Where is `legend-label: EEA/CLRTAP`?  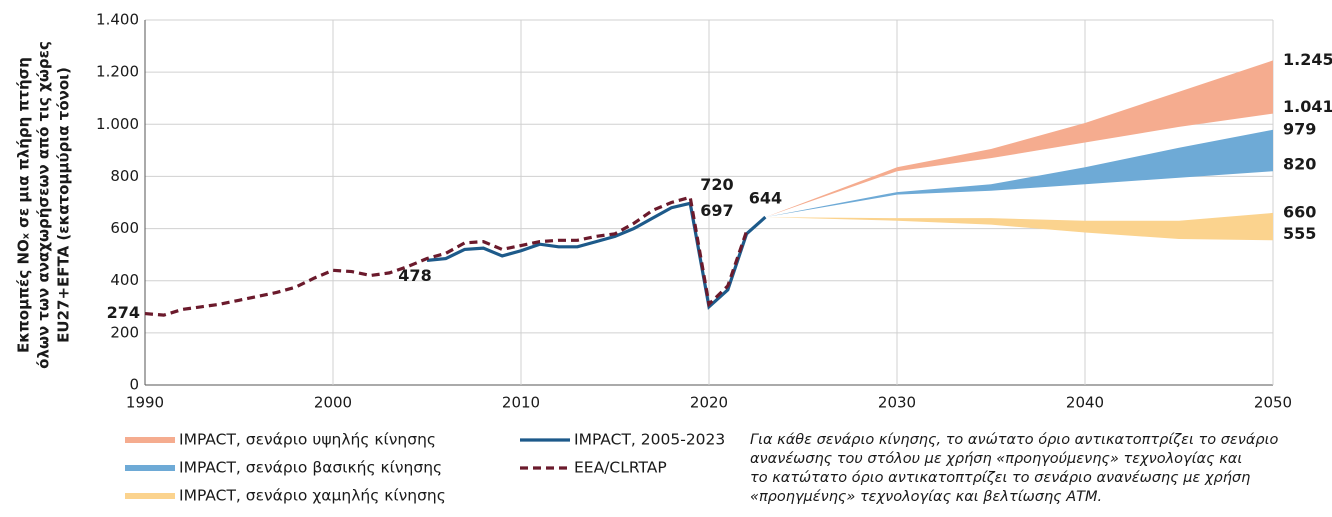
legend-label: EEA/CLRTAP is located at coordinates (620, 468).